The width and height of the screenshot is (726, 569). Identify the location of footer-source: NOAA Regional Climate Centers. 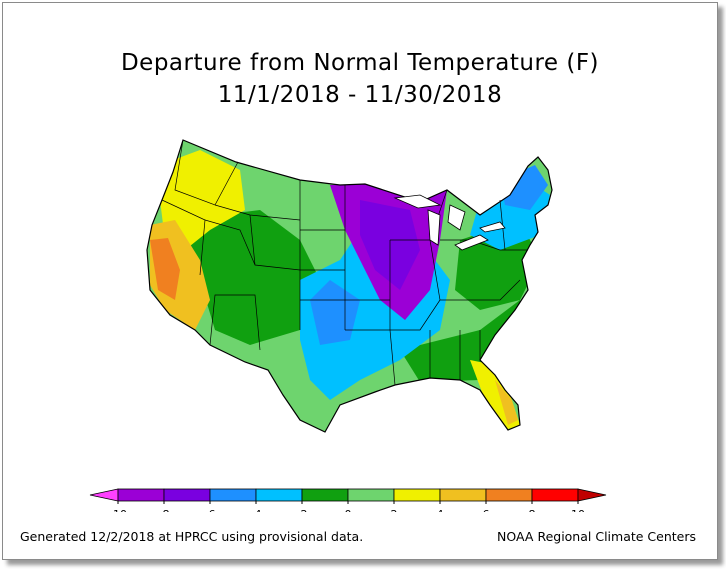
(596, 536).